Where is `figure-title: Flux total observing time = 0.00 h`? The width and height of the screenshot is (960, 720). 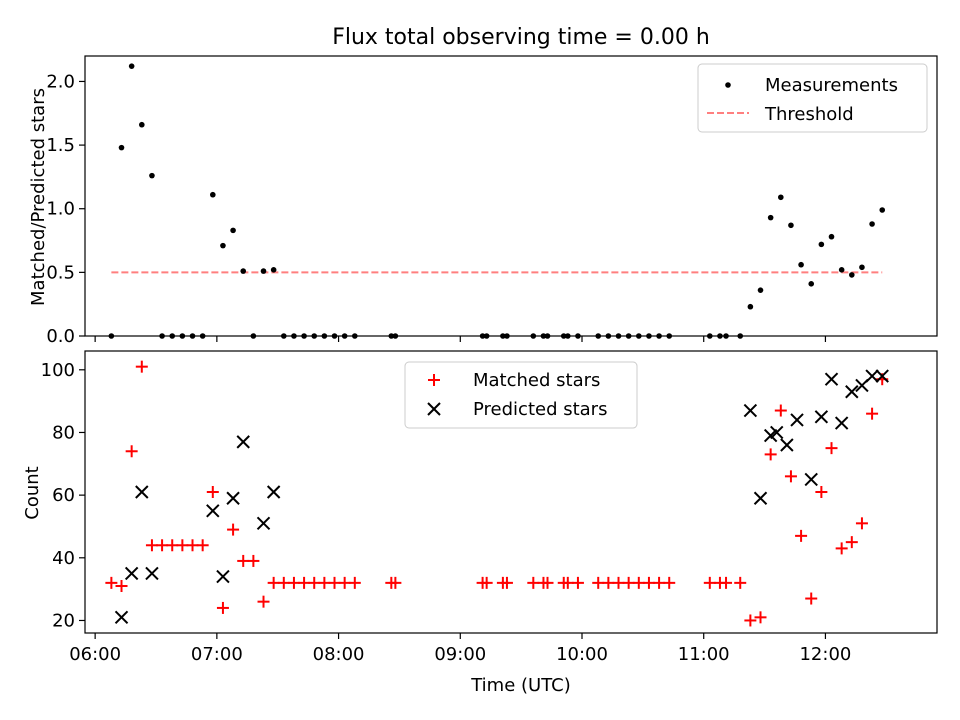
figure-title: Flux total observing time = 0.00 h is located at coordinates (521, 37).